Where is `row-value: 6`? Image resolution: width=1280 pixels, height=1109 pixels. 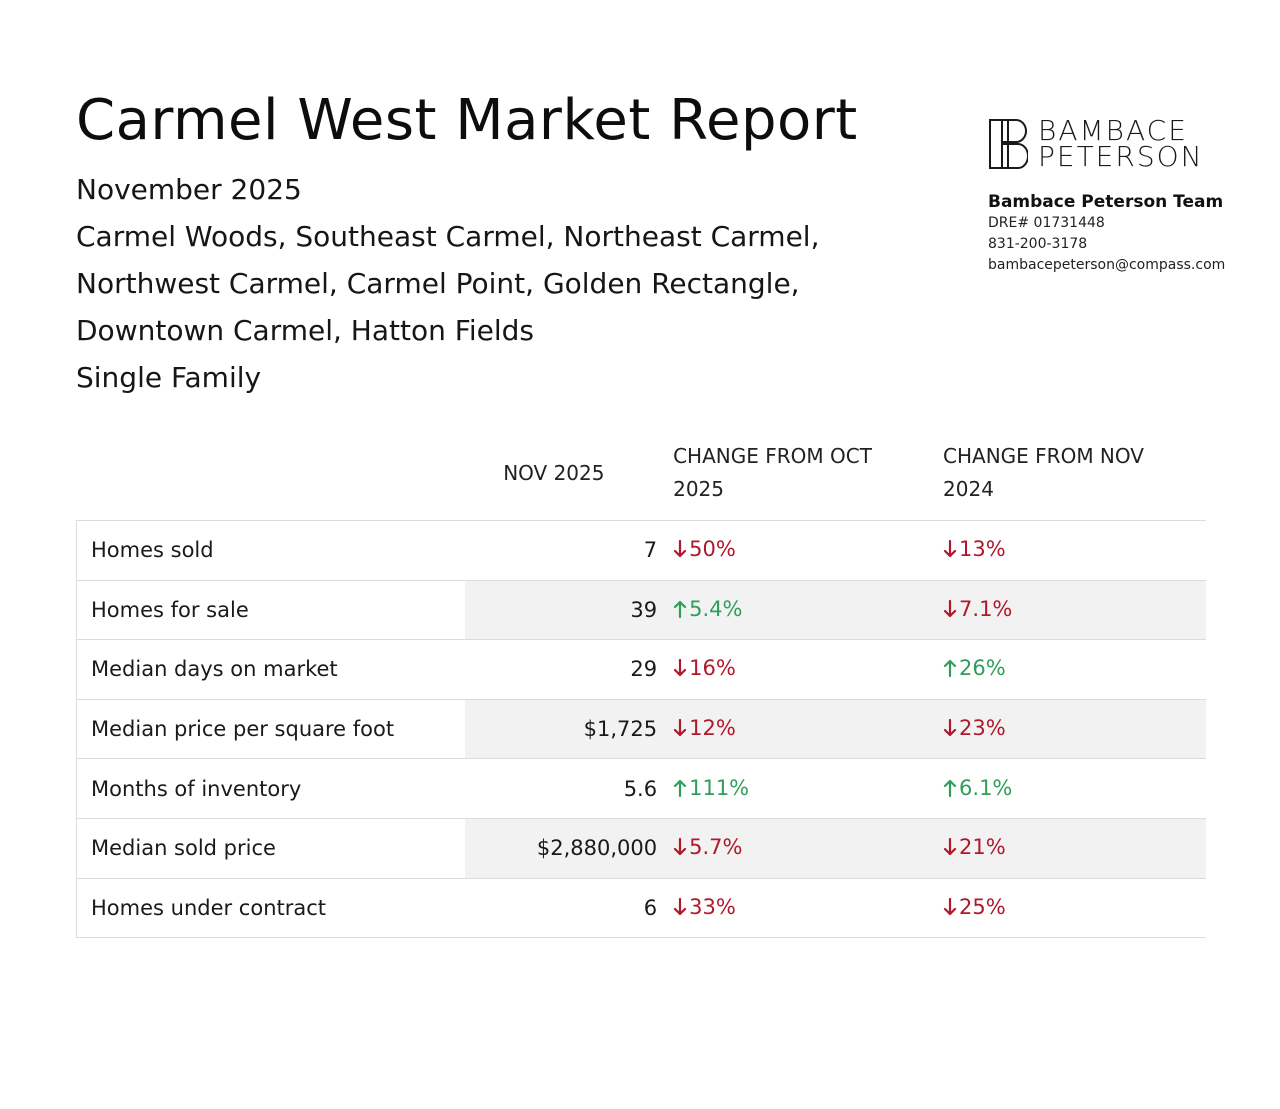
row-value: 6 is located at coordinates (650, 907).